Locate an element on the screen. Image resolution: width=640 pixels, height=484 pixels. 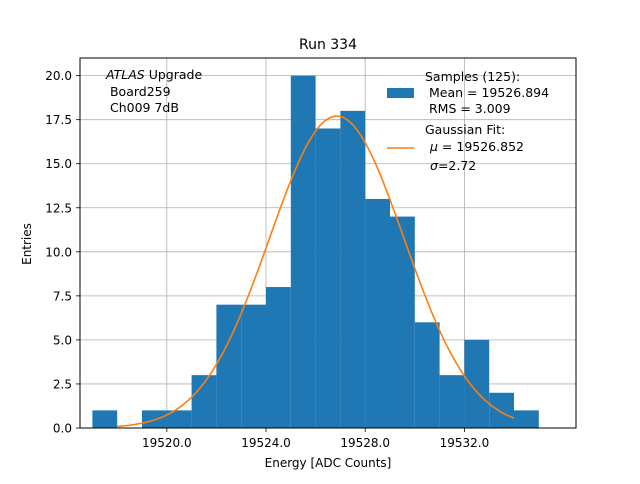
x-tick-label-2: 19528.0 is located at coordinates (365, 443).